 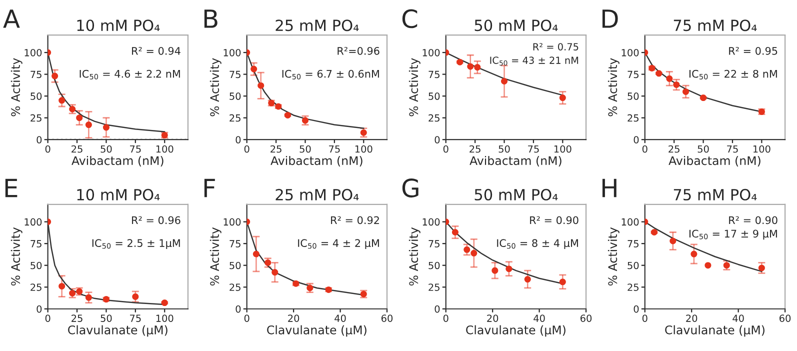 What do you see at coordinates (445, 149) in the screenshot?
I see `x-tick-label: 0` at bounding box center [445, 149].